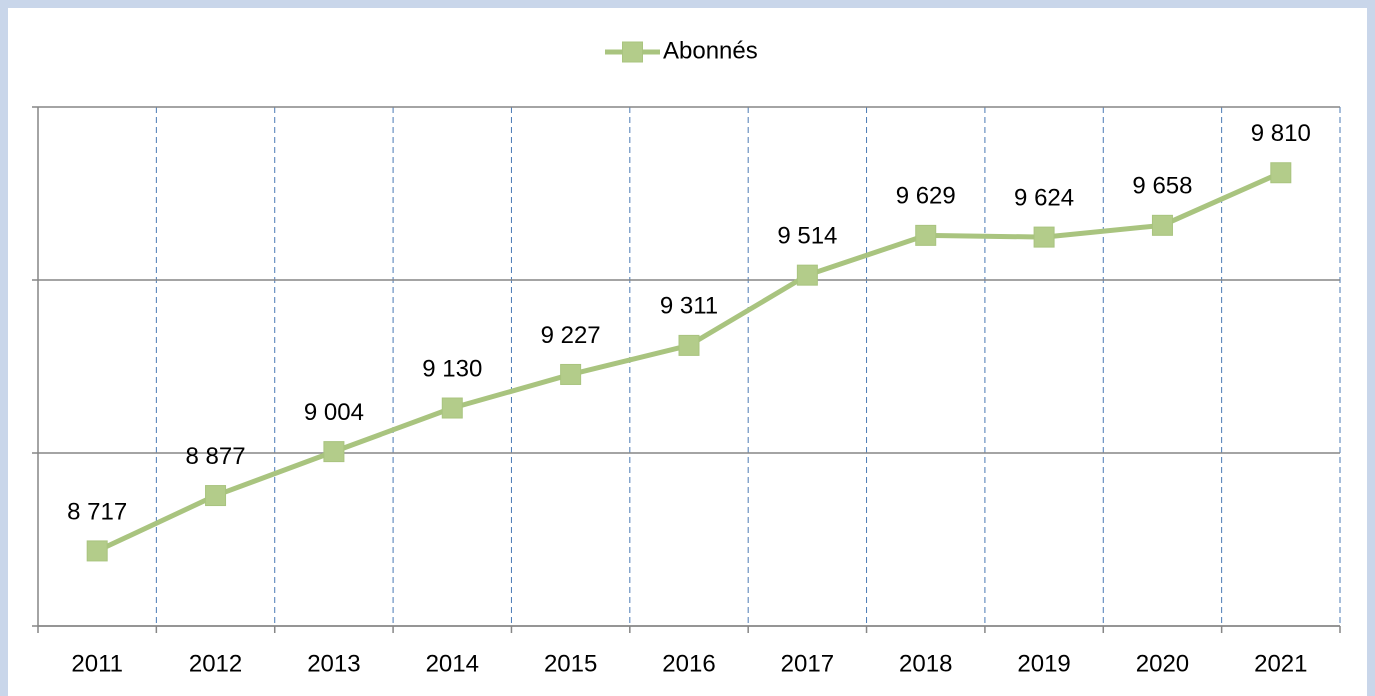  I want to click on data-label: 9 658, so click(1162, 186).